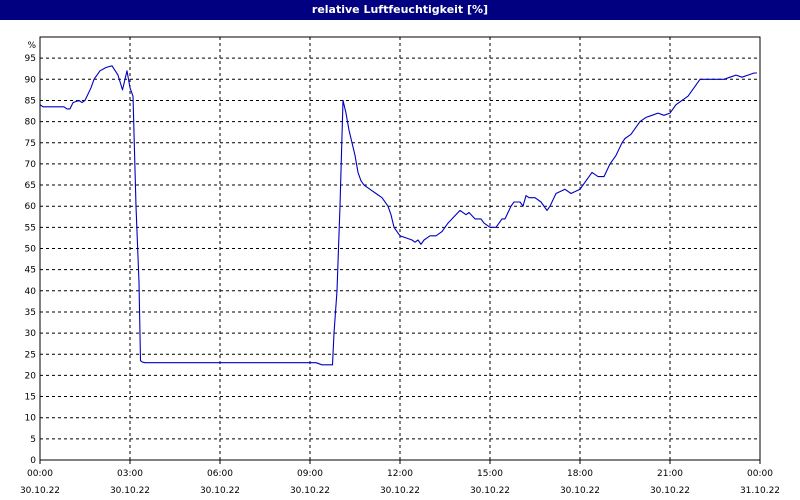 The height and width of the screenshot is (500, 800). I want to click on x-tick-date: 31.10.22, so click(760, 491).